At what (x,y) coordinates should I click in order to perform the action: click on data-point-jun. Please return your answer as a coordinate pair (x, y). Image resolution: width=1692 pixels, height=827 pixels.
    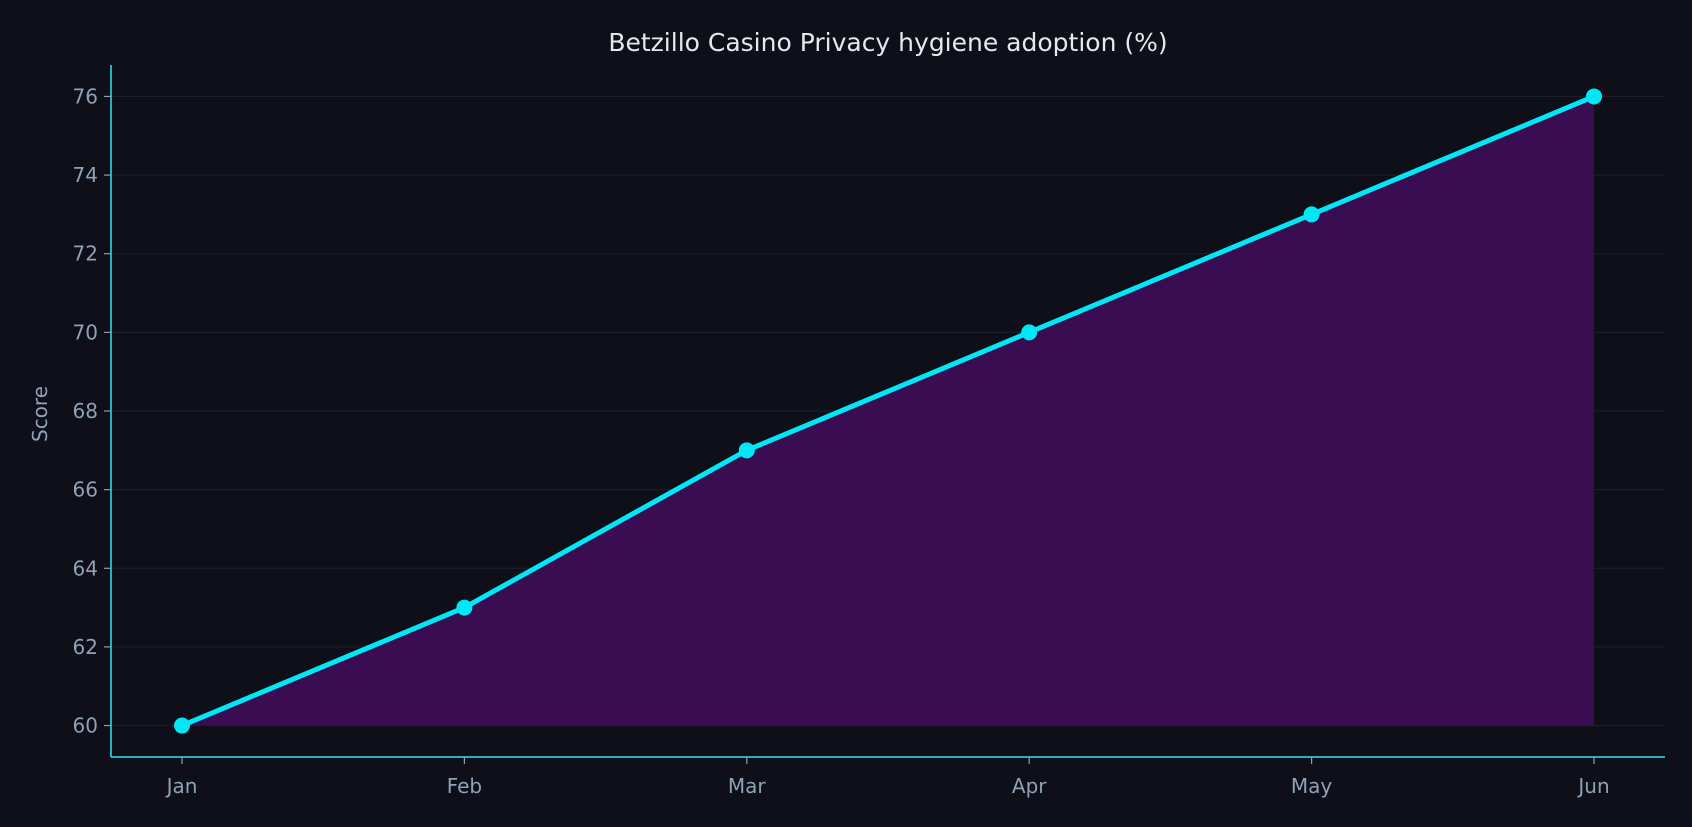
    Looking at the image, I should click on (1594, 96).